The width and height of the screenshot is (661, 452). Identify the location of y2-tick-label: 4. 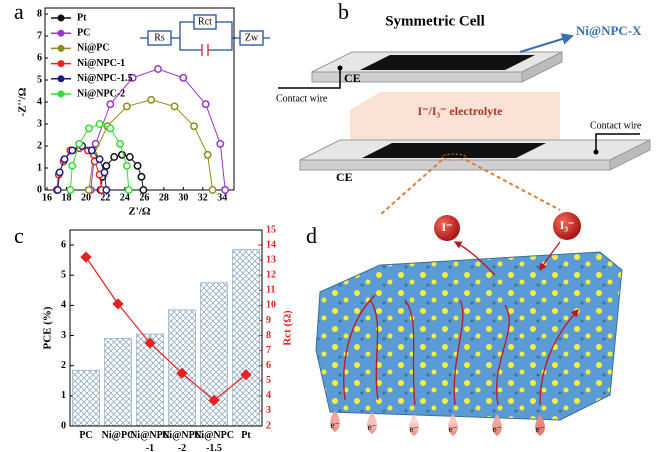
(268, 395).